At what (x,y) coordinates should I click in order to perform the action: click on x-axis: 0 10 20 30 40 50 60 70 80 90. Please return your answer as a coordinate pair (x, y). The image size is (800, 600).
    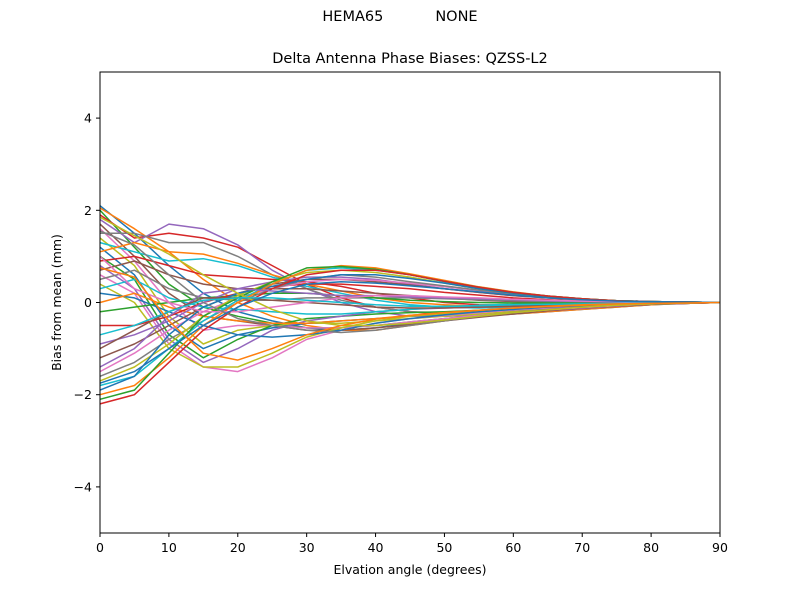
    Looking at the image, I should click on (412, 544).